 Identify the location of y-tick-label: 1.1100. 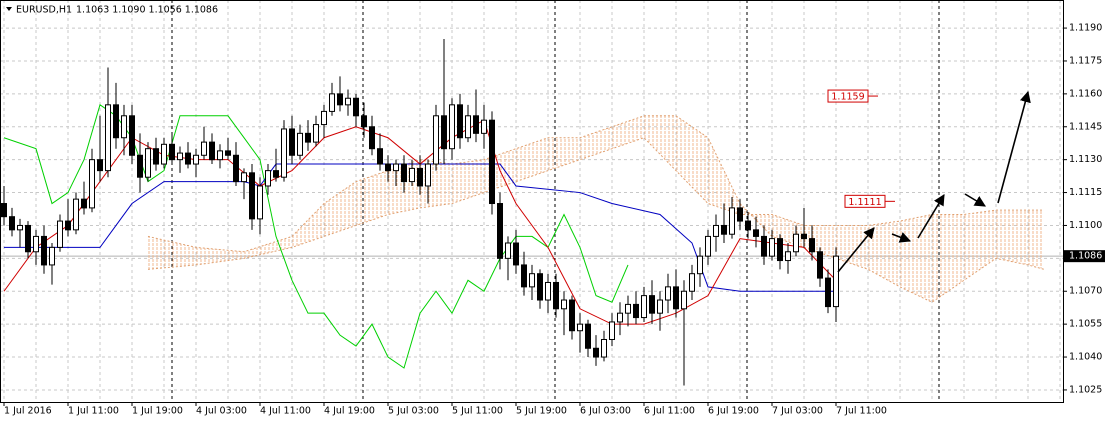
(1085, 225).